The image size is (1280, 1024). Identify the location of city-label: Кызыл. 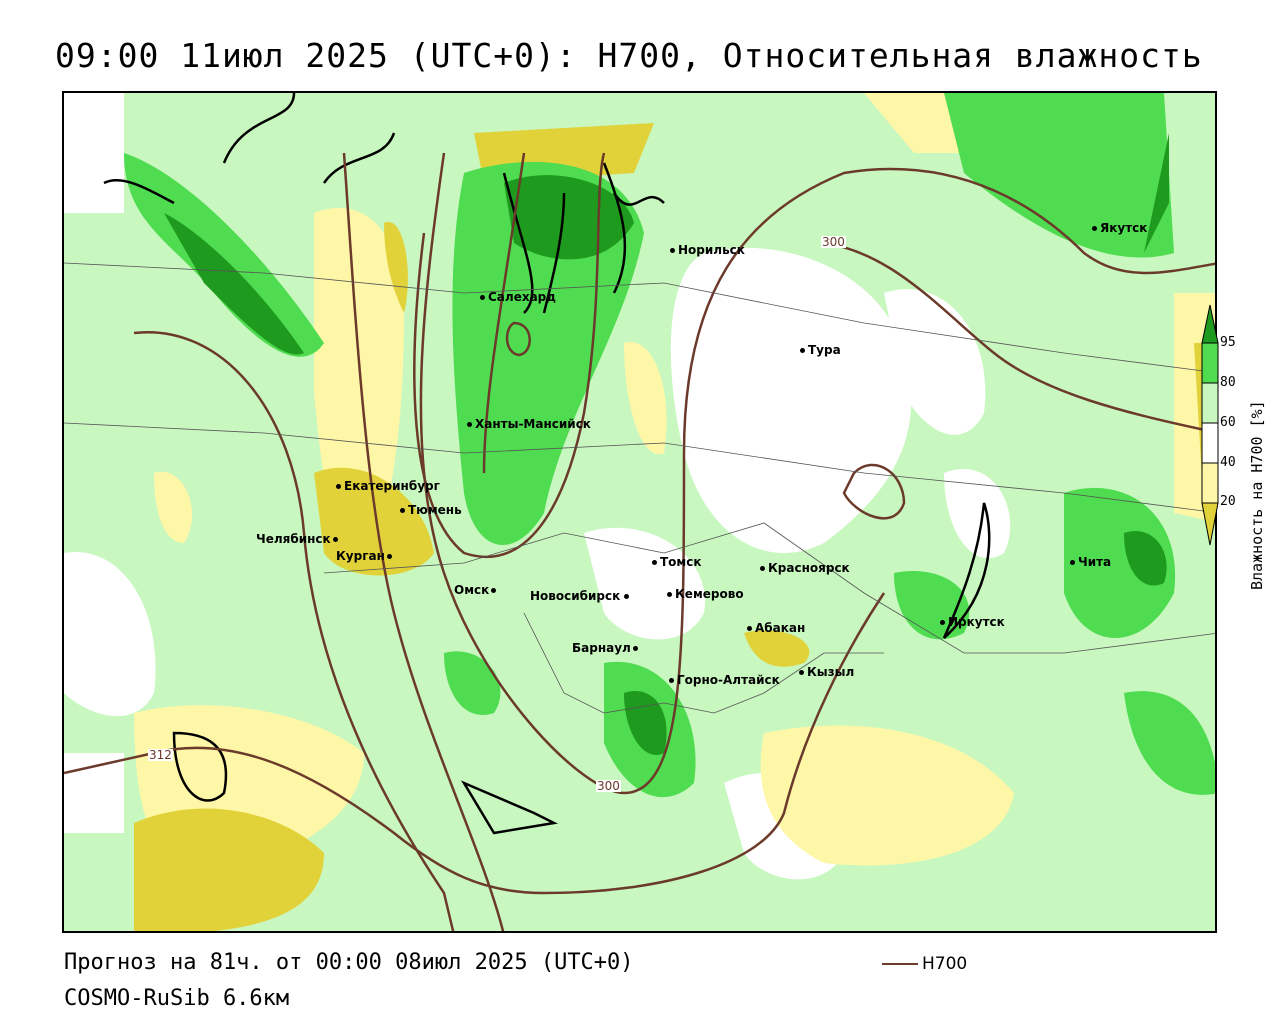
(826, 672).